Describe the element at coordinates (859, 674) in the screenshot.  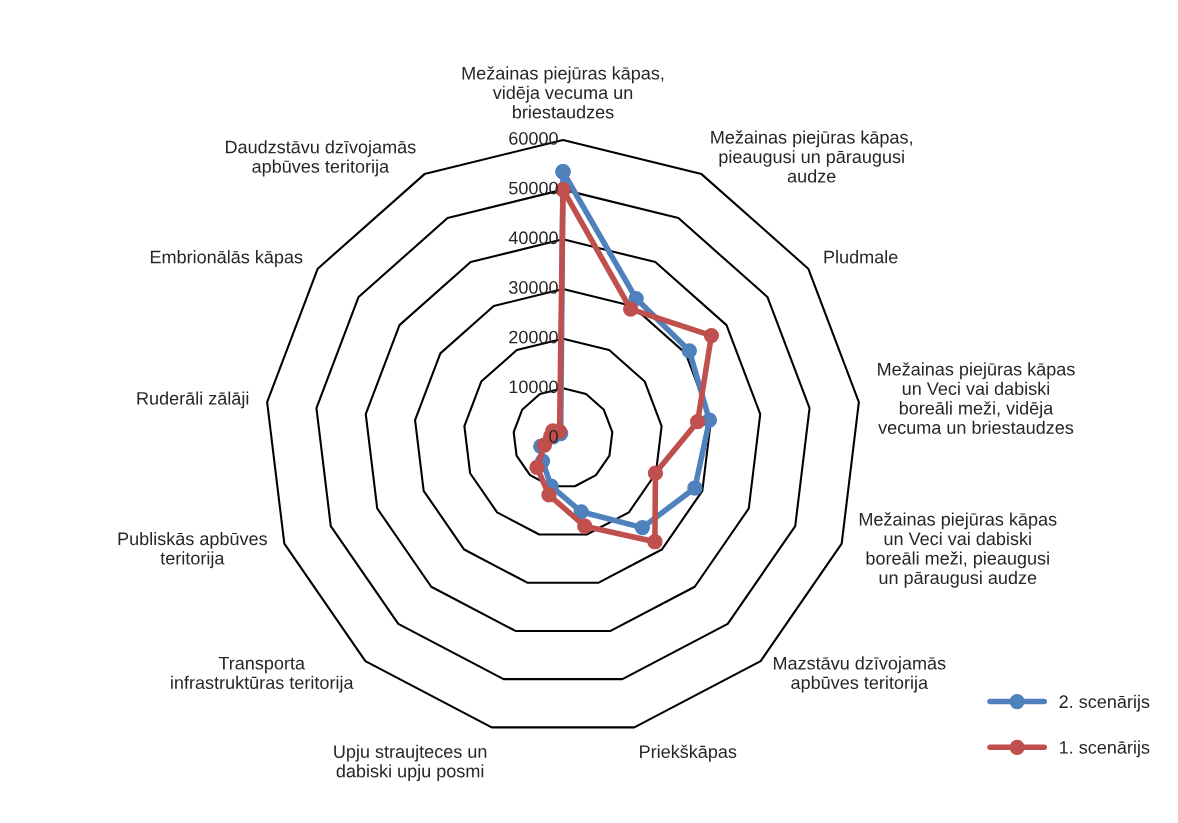
I see `spoke-label: Mazstāvu dzīvojamās apbūves teritorija` at that location.